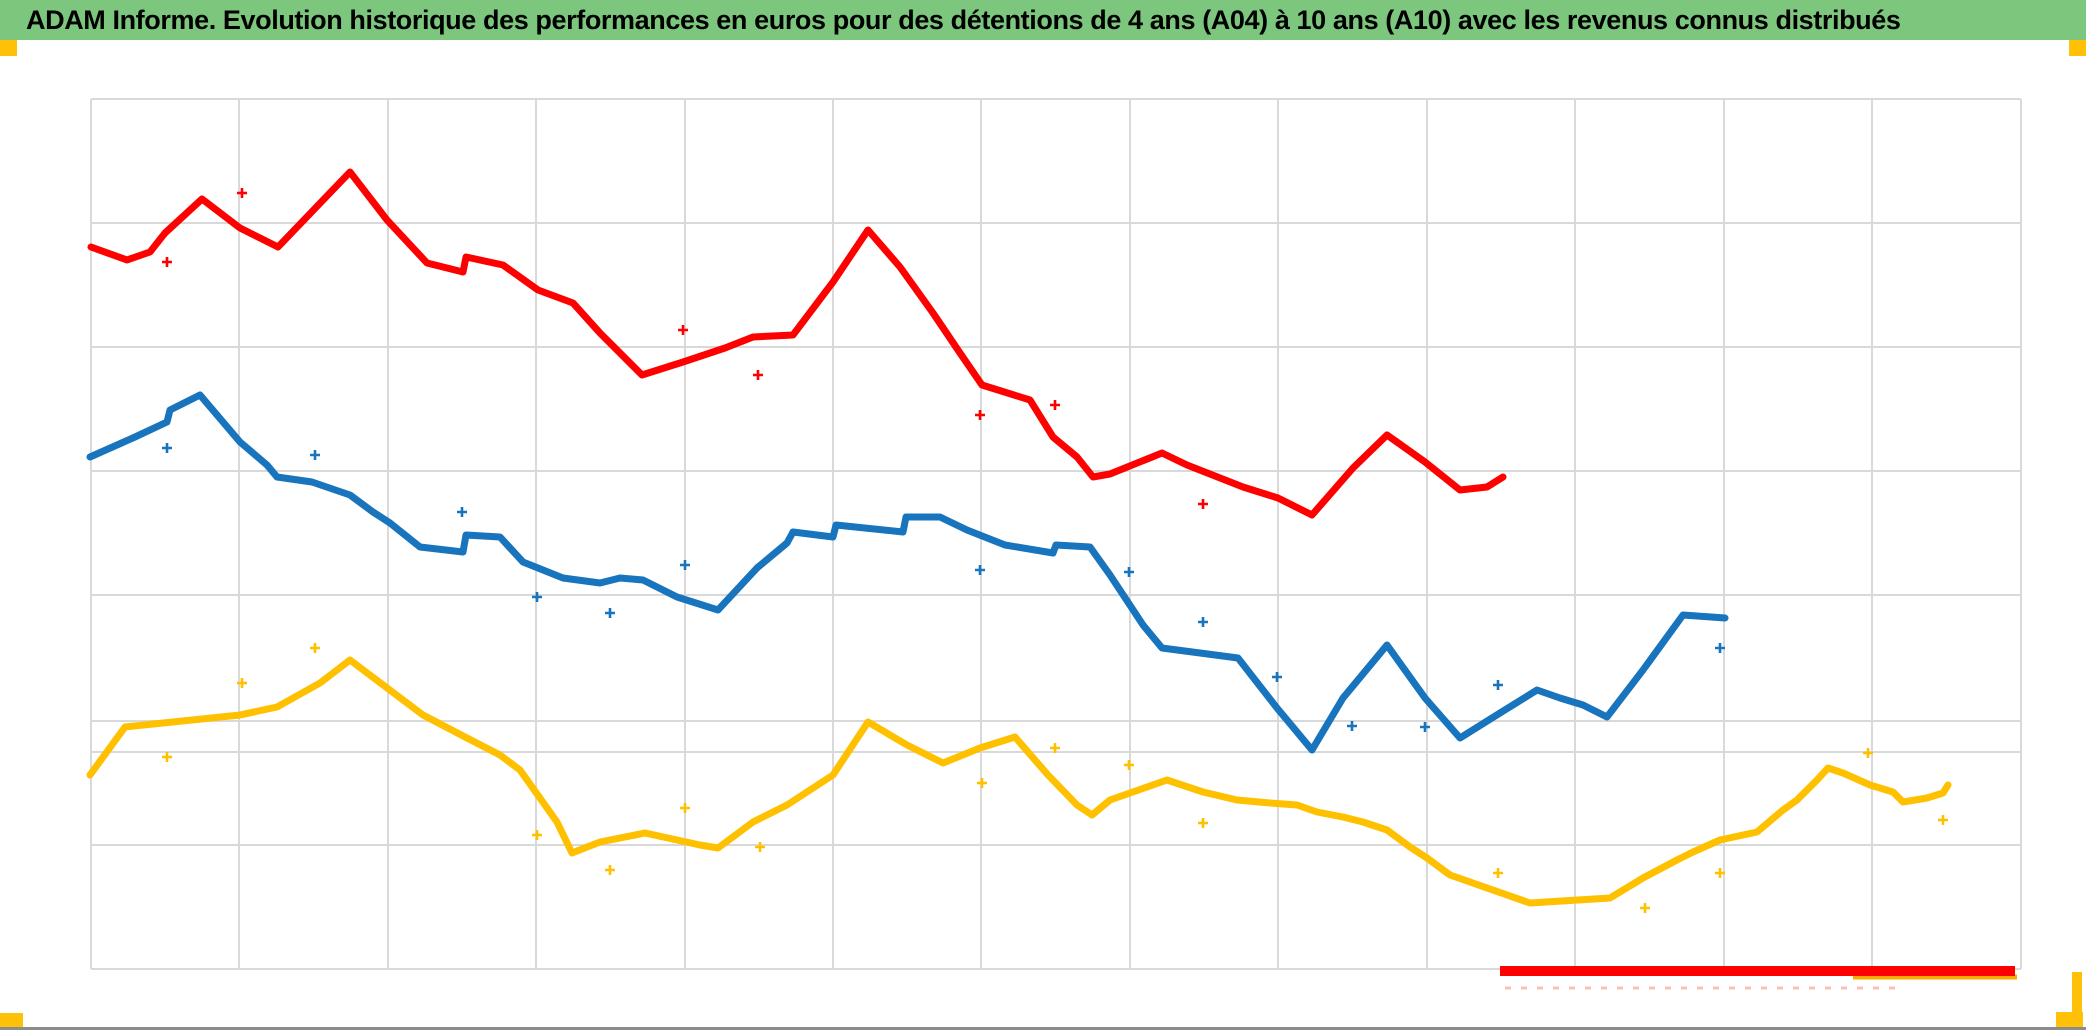 The image size is (2086, 1031). Describe the element at coordinates (1043, 1028) in the screenshot. I see `bottom-divider` at that location.